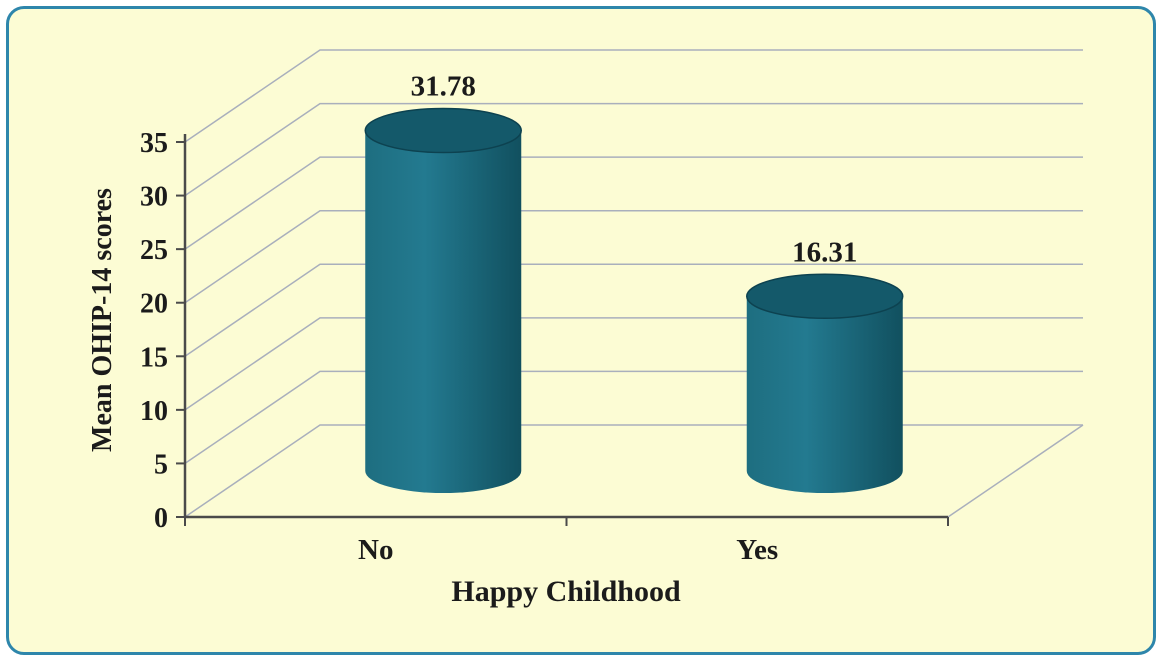 The height and width of the screenshot is (663, 1164). What do you see at coordinates (824, 395) in the screenshot?
I see `bar-cylinder-yes` at bounding box center [824, 395].